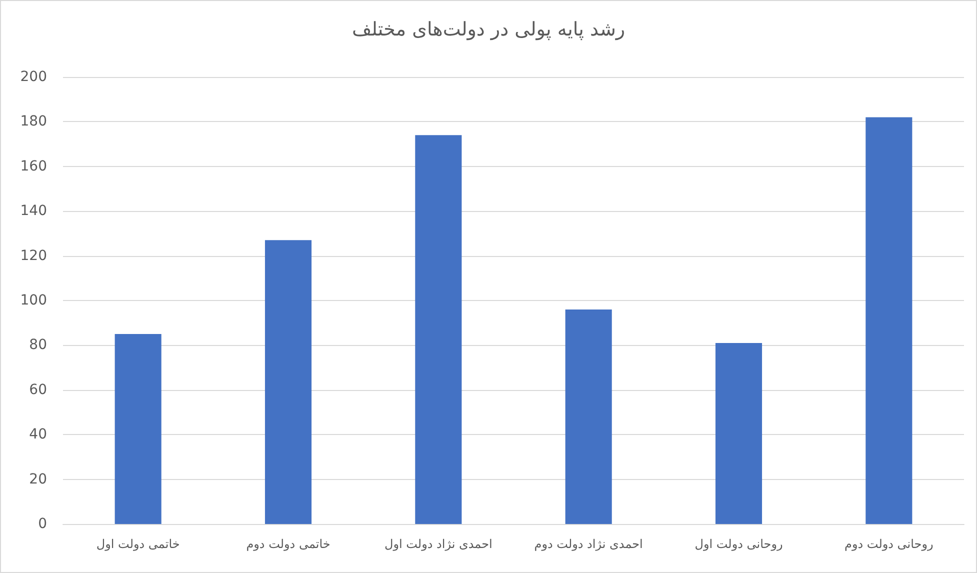 The image size is (977, 573). What do you see at coordinates (138, 544) in the screenshot?
I see `x-tick-label: خاتمی دولت اول` at bounding box center [138, 544].